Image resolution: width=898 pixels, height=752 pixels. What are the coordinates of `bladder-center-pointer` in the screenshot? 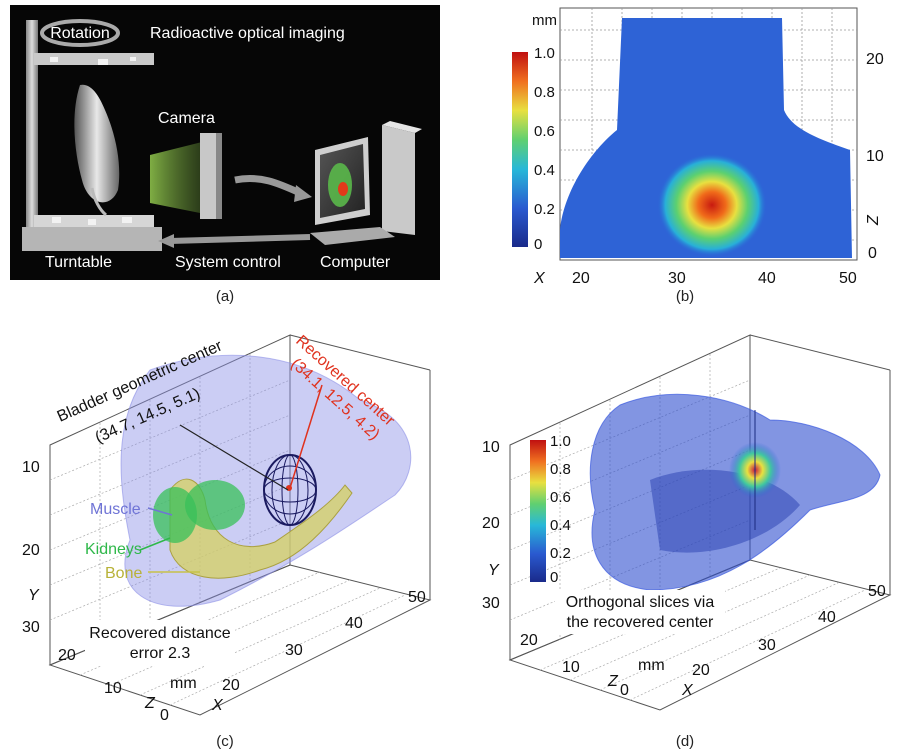 It's located at (234, 457).